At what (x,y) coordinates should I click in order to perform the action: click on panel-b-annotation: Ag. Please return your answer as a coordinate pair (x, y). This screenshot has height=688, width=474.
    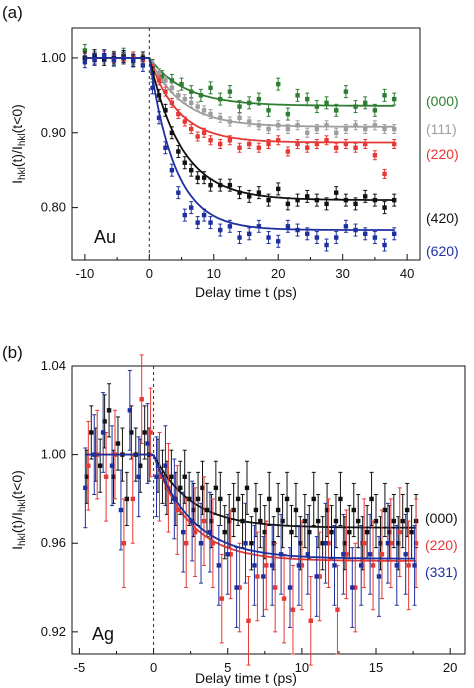
    Looking at the image, I should click on (103, 634).